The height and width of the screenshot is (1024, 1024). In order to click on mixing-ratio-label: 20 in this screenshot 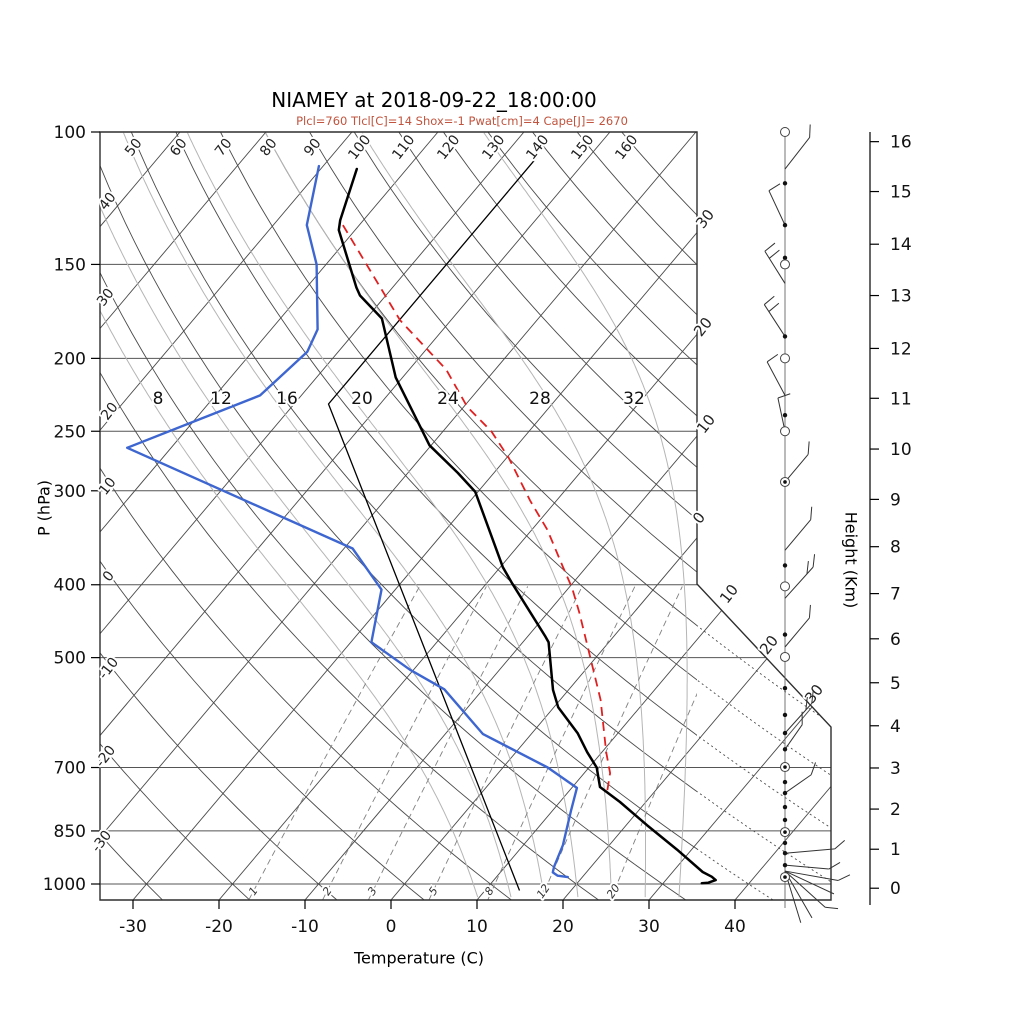, I will do `click(613, 891)`.